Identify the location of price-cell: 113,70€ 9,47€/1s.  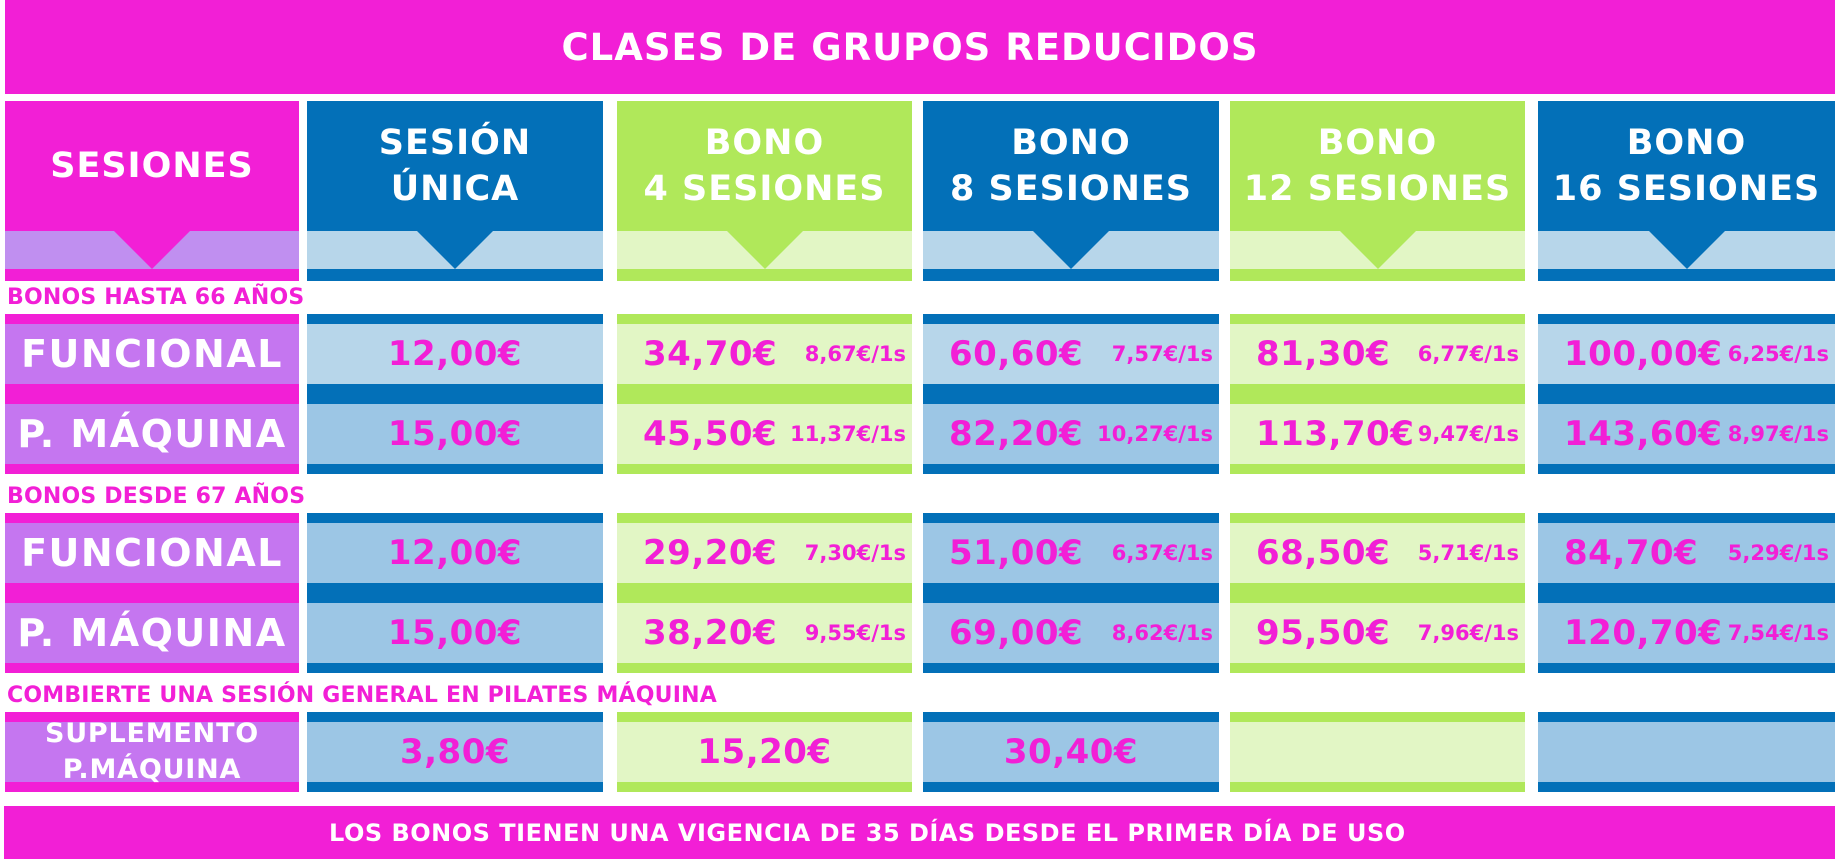
(1377, 434).